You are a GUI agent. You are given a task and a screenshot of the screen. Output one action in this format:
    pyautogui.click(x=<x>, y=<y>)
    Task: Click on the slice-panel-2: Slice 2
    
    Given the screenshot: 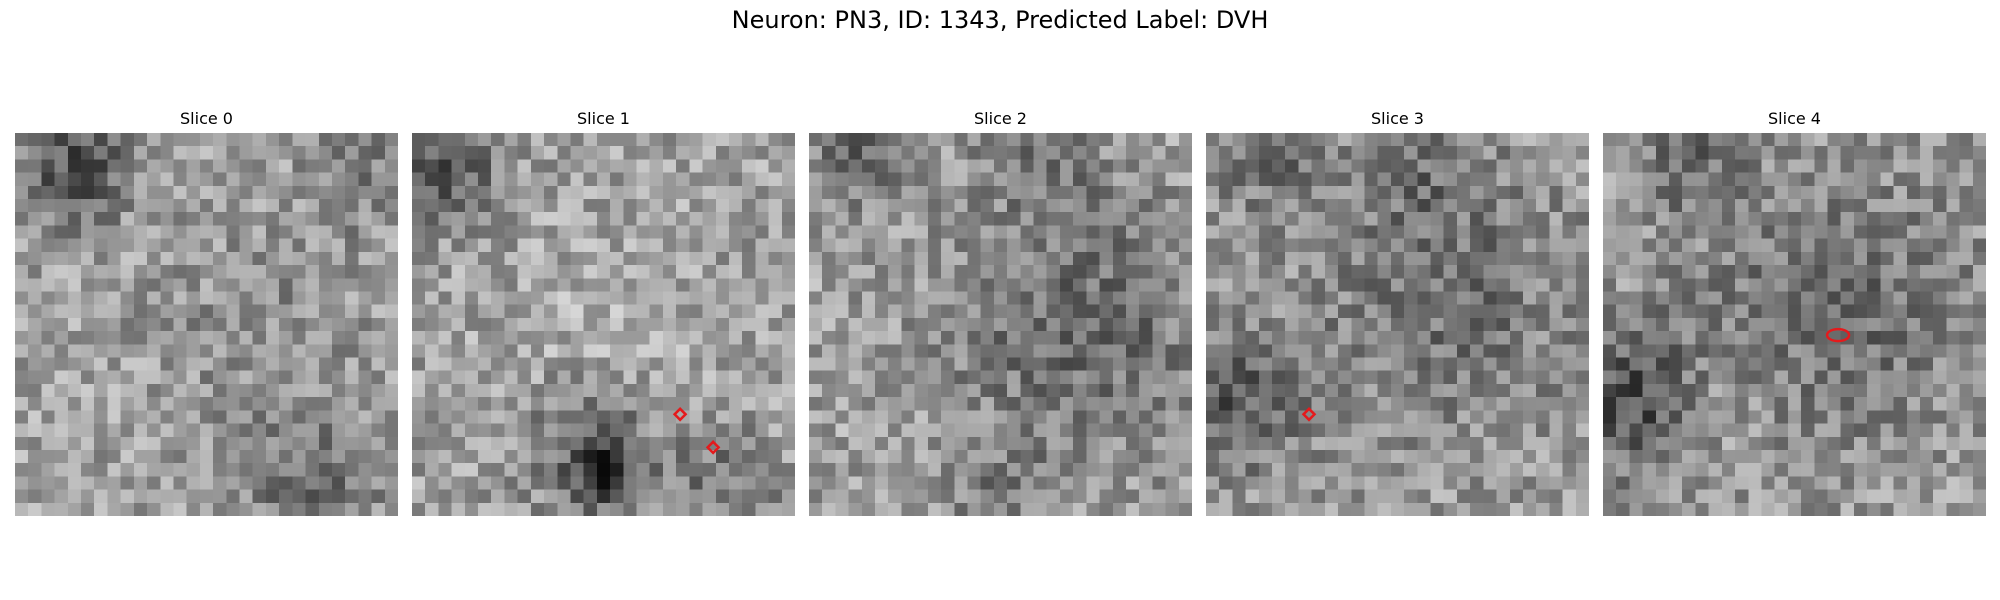 What is the action you would take?
    pyautogui.click(x=1000, y=311)
    